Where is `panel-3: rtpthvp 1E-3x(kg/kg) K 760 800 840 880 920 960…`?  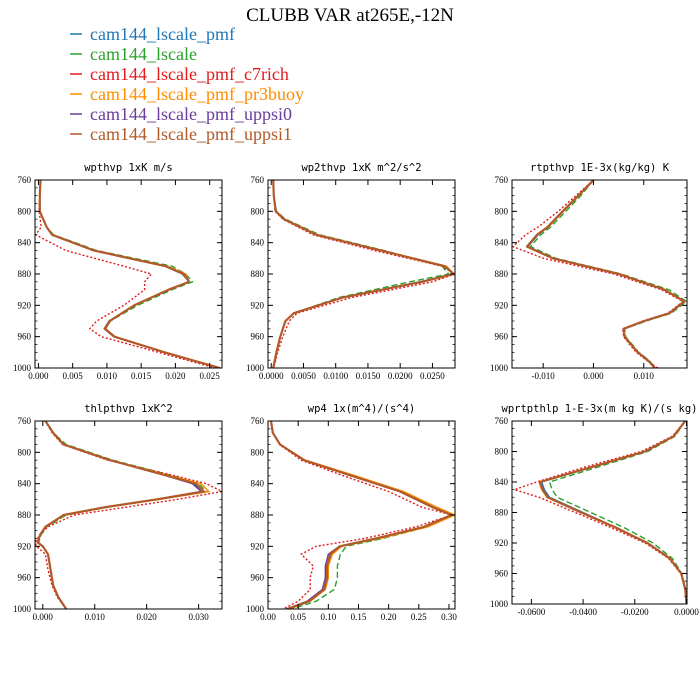
panel-3: rtpthvp 1E-3x(kg/kg) K 760 800 840 880 920 960… is located at coordinates (589, 271).